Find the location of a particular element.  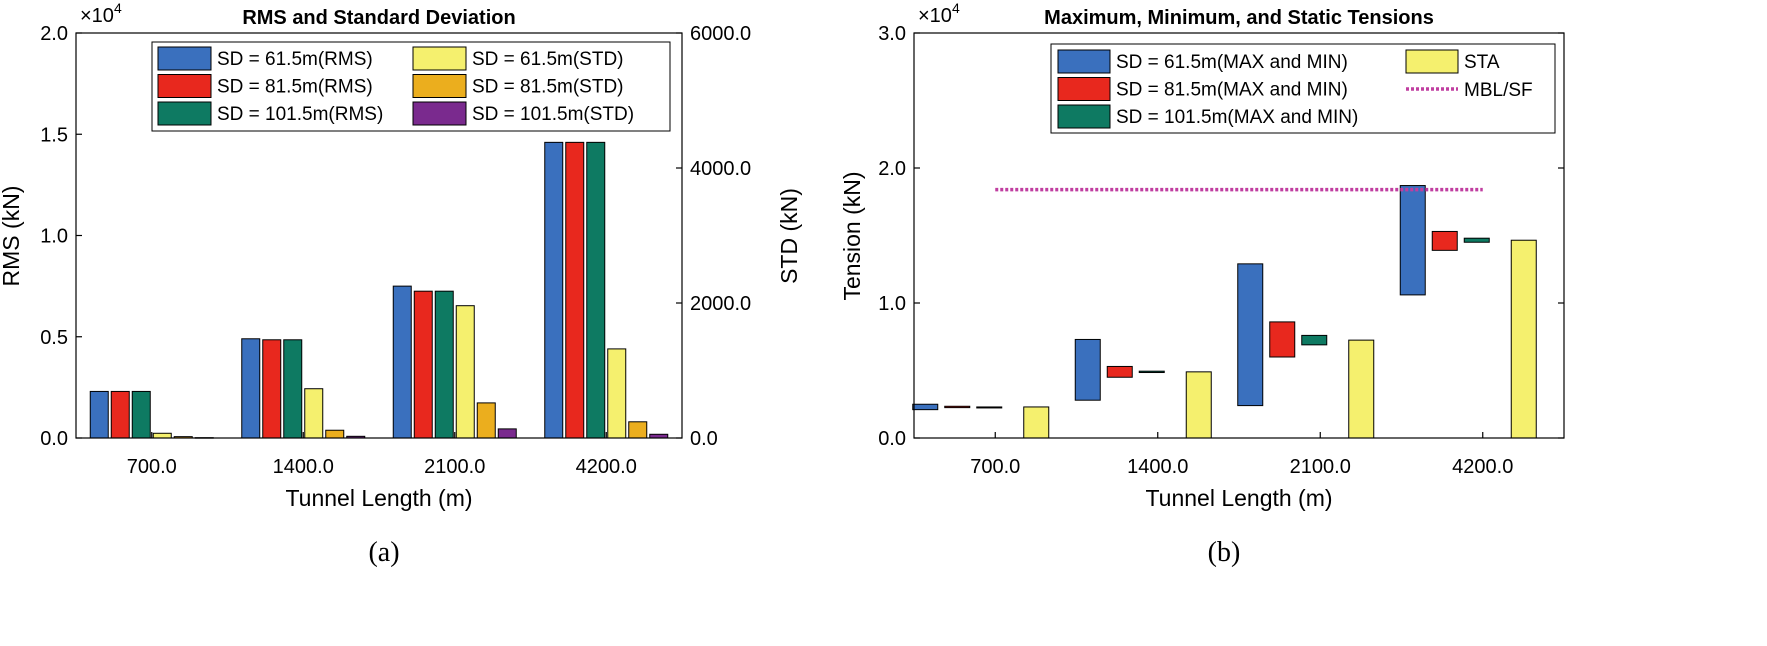

panel-b-legend-label-1: SD = 61.5m(MAX and MIN) is located at coordinates (1232, 62).